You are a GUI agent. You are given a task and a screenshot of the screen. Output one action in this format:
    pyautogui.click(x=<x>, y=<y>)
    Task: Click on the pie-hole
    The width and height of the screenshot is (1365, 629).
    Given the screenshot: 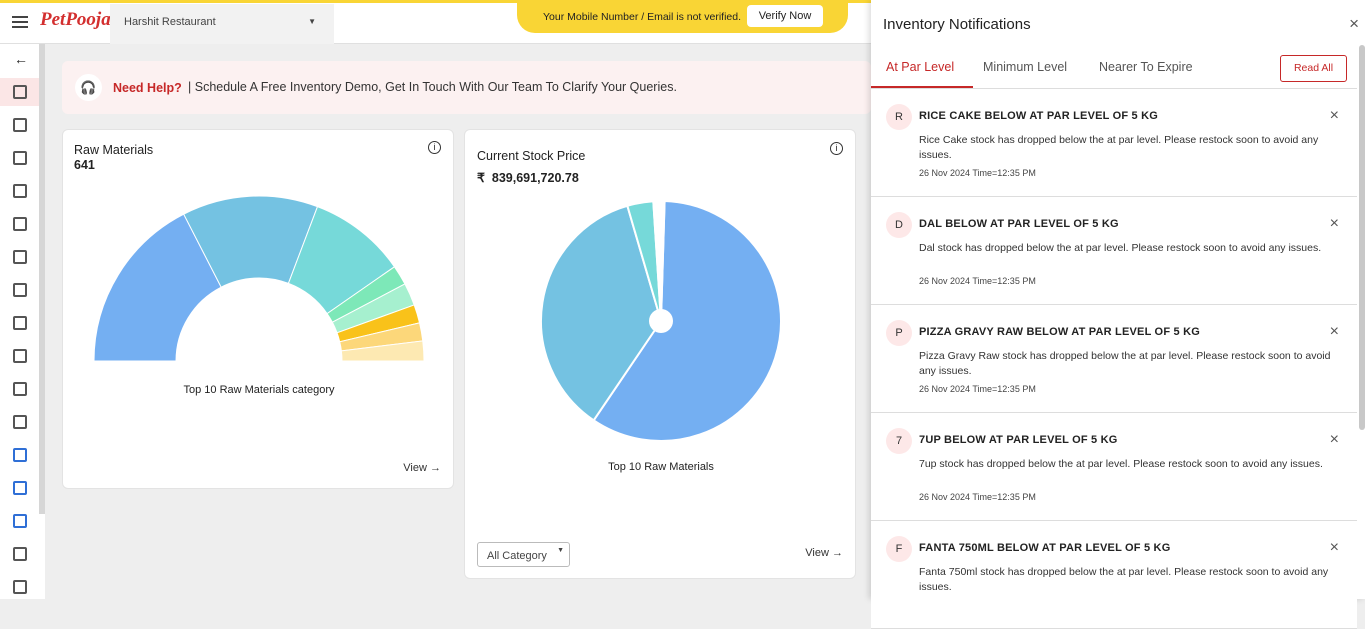 What is the action you would take?
    pyautogui.click(x=661, y=321)
    